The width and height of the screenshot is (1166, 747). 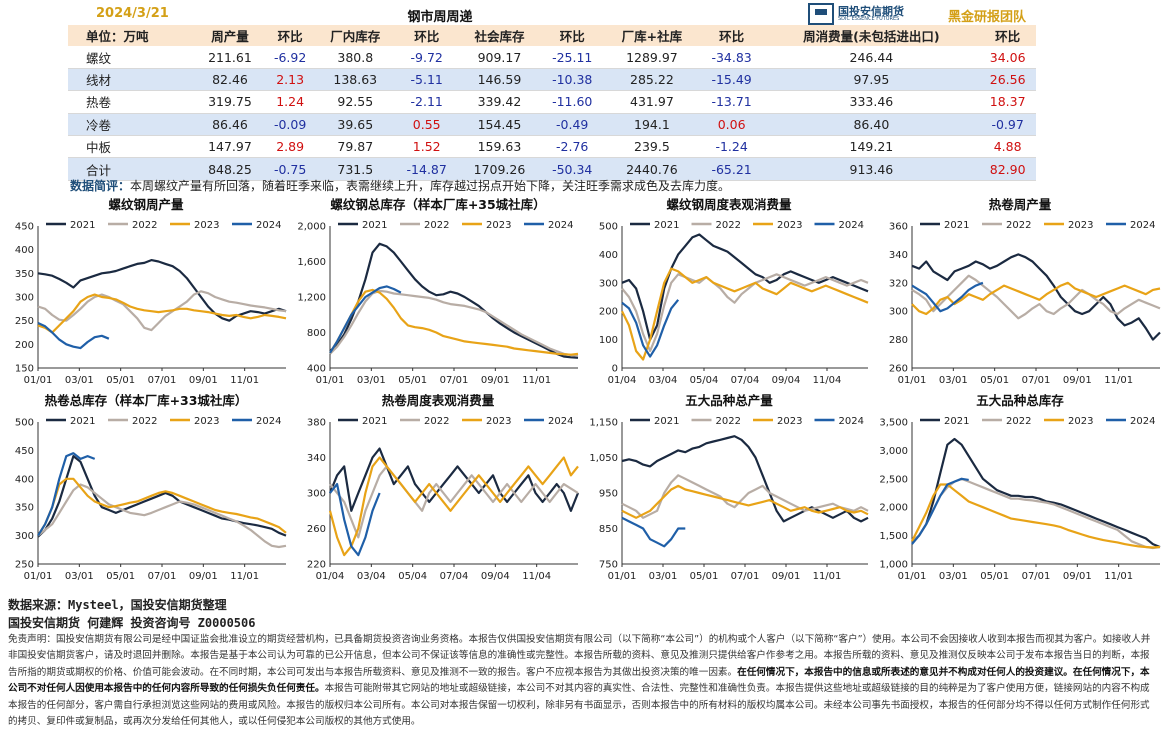 I want to click on logo-name-en: SDIC ESSENCE FUTURES, so click(x=869, y=19).